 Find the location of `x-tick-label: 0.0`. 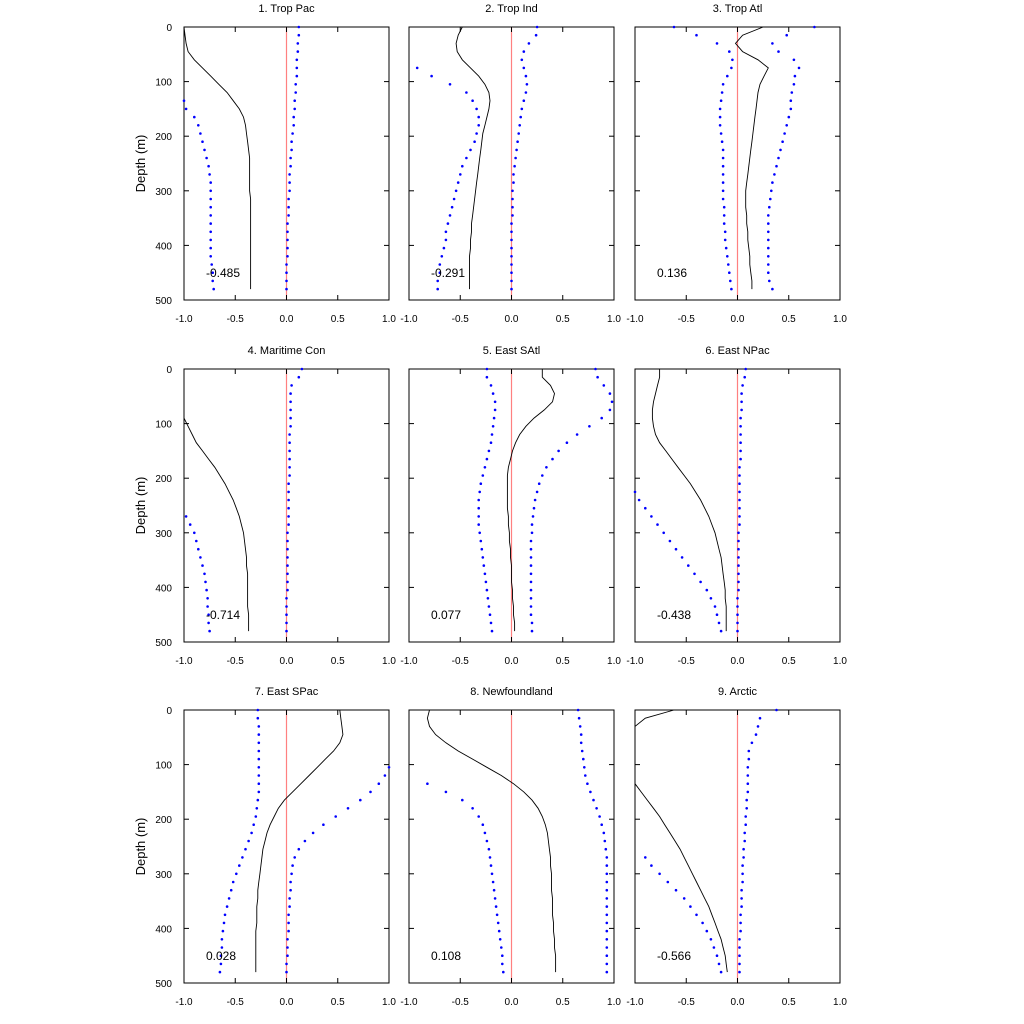

x-tick-label: 0.0 is located at coordinates (287, 319).